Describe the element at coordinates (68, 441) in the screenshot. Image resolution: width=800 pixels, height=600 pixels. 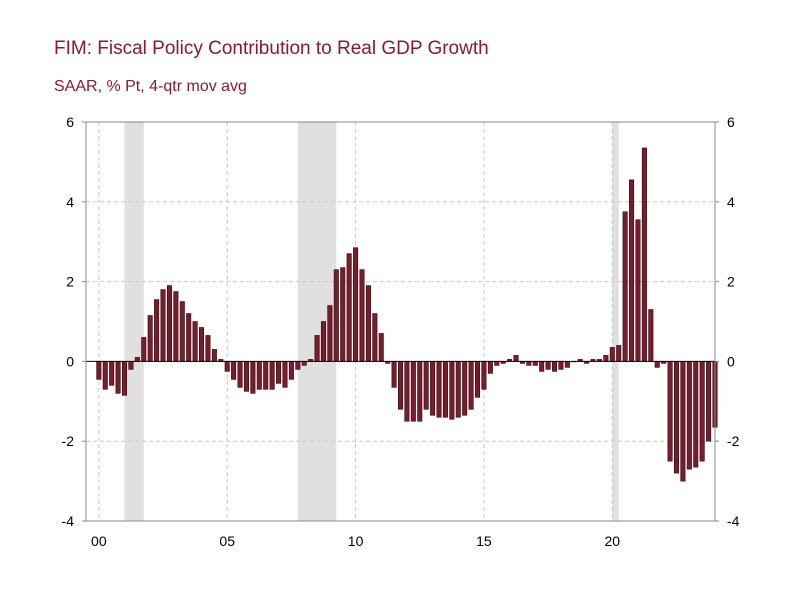
I see `y-tick-label-left: -2` at that location.